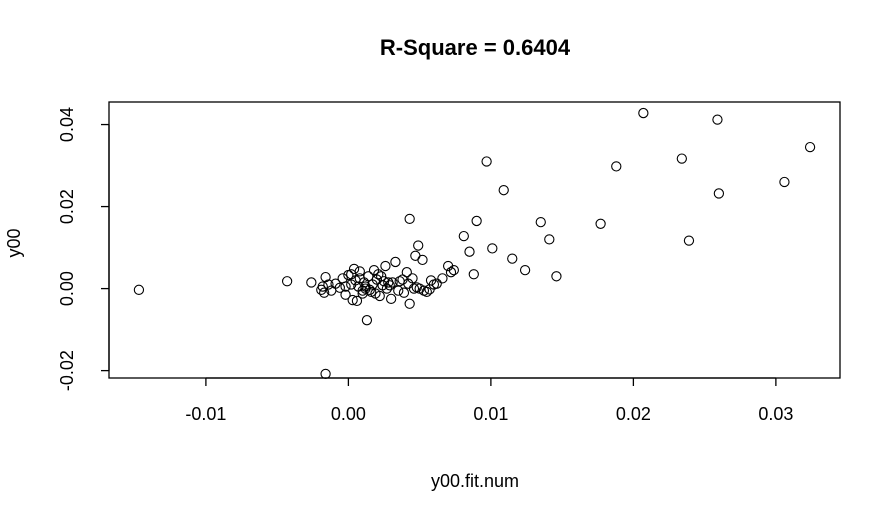 The width and height of the screenshot is (878, 508). Describe the element at coordinates (14, 242) in the screenshot. I see `y-axis-label: y00` at that location.